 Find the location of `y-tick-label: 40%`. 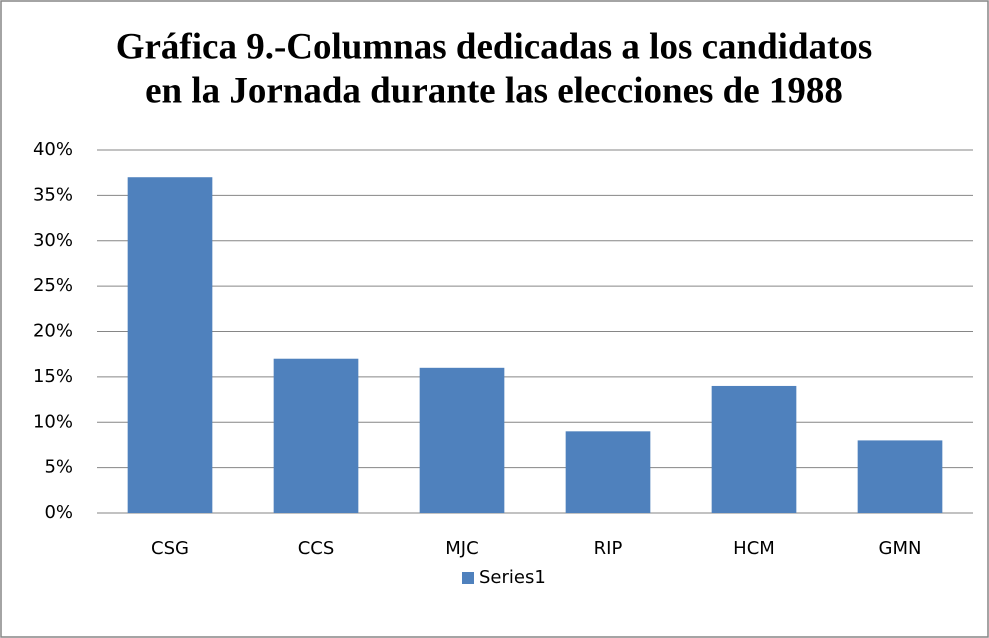

y-tick-label: 40% is located at coordinates (53, 149).